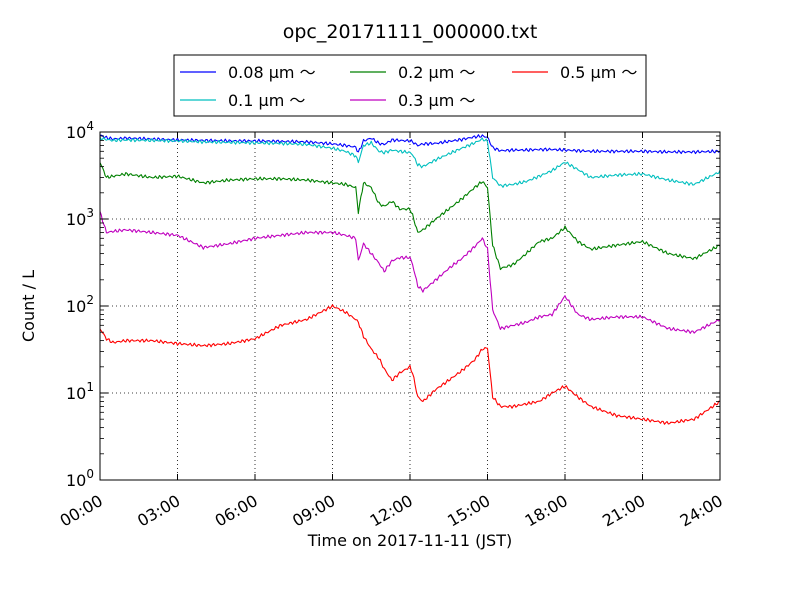 Image resolution: width=800 pixels, height=600 pixels. Describe the element at coordinates (90, 300) in the screenshot. I see `y-tick-exponent: 2` at that location.